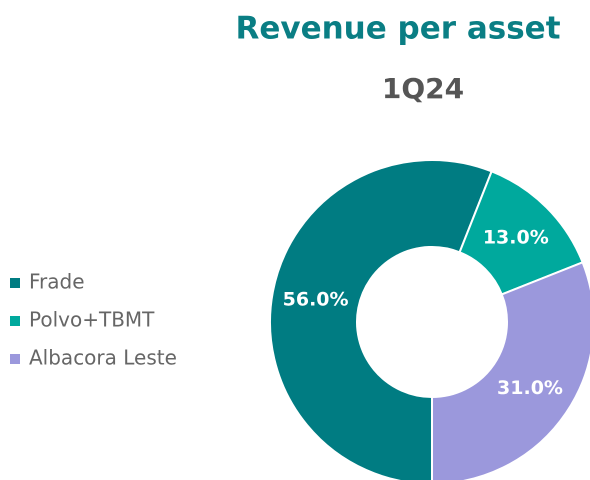  Describe the element at coordinates (316, 299) in the screenshot. I see `data-label: 56.0%` at that location.